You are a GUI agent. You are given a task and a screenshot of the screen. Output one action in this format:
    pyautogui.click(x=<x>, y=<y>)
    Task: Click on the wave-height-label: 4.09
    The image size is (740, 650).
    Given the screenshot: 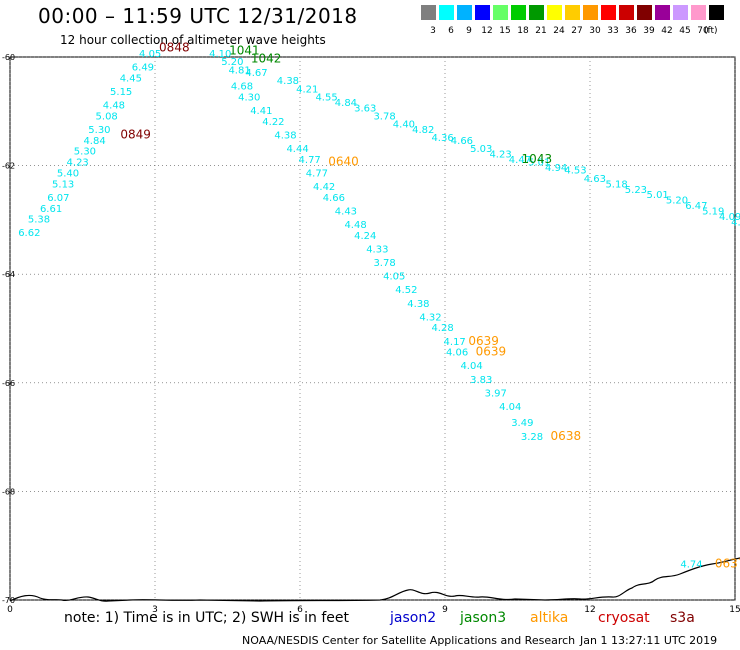 What is the action you would take?
    pyautogui.click(x=729, y=217)
    